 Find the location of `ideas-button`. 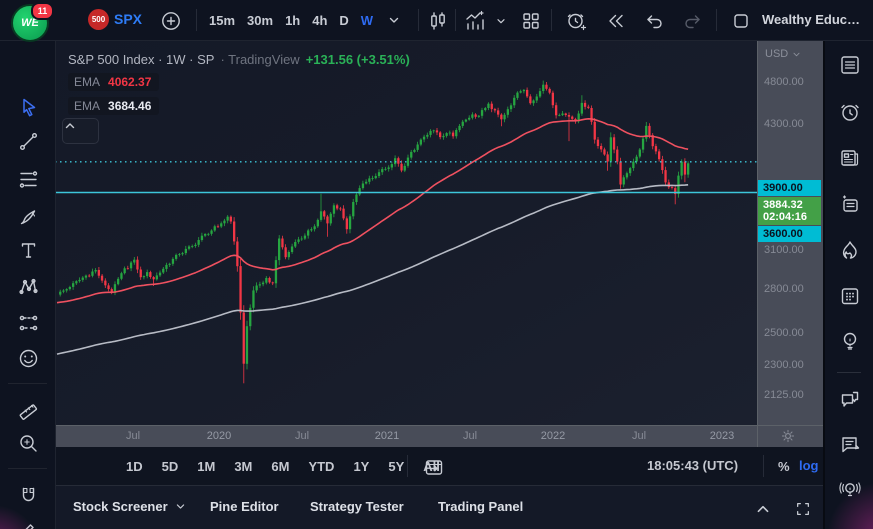

ideas-button is located at coordinates (850, 341).